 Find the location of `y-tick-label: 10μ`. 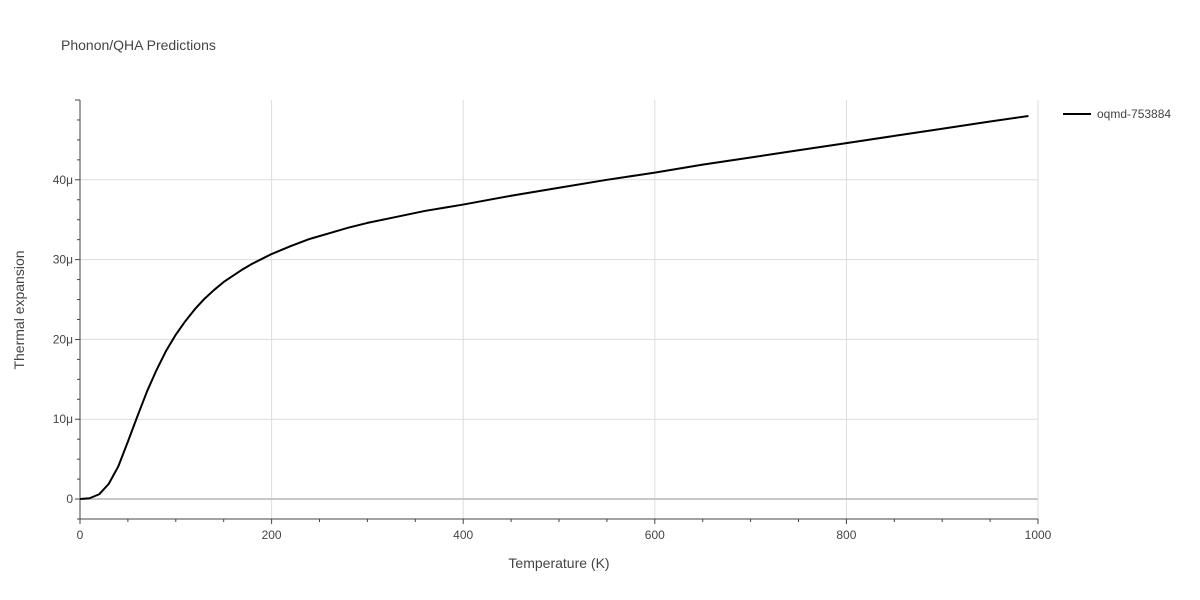

y-tick-label: 10μ is located at coordinates (63, 419).